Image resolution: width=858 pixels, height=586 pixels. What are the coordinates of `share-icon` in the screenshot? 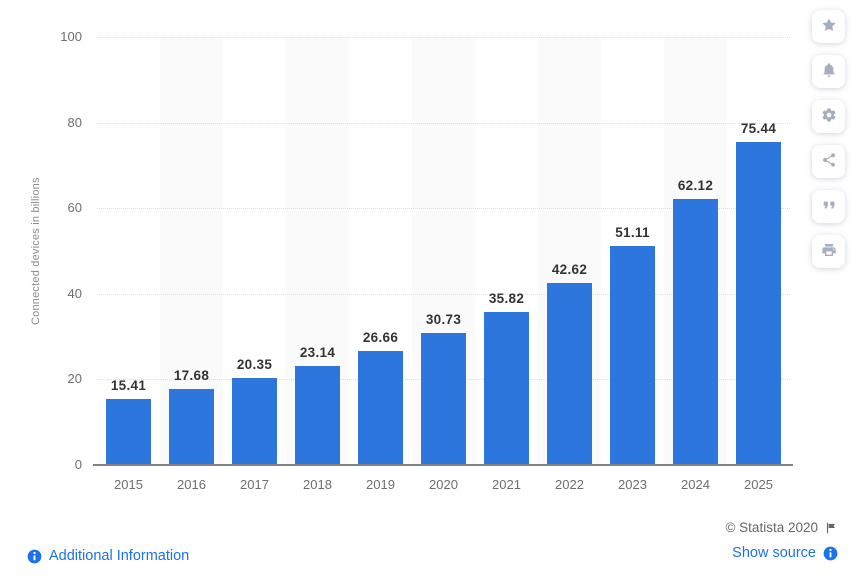 It's located at (829, 161).